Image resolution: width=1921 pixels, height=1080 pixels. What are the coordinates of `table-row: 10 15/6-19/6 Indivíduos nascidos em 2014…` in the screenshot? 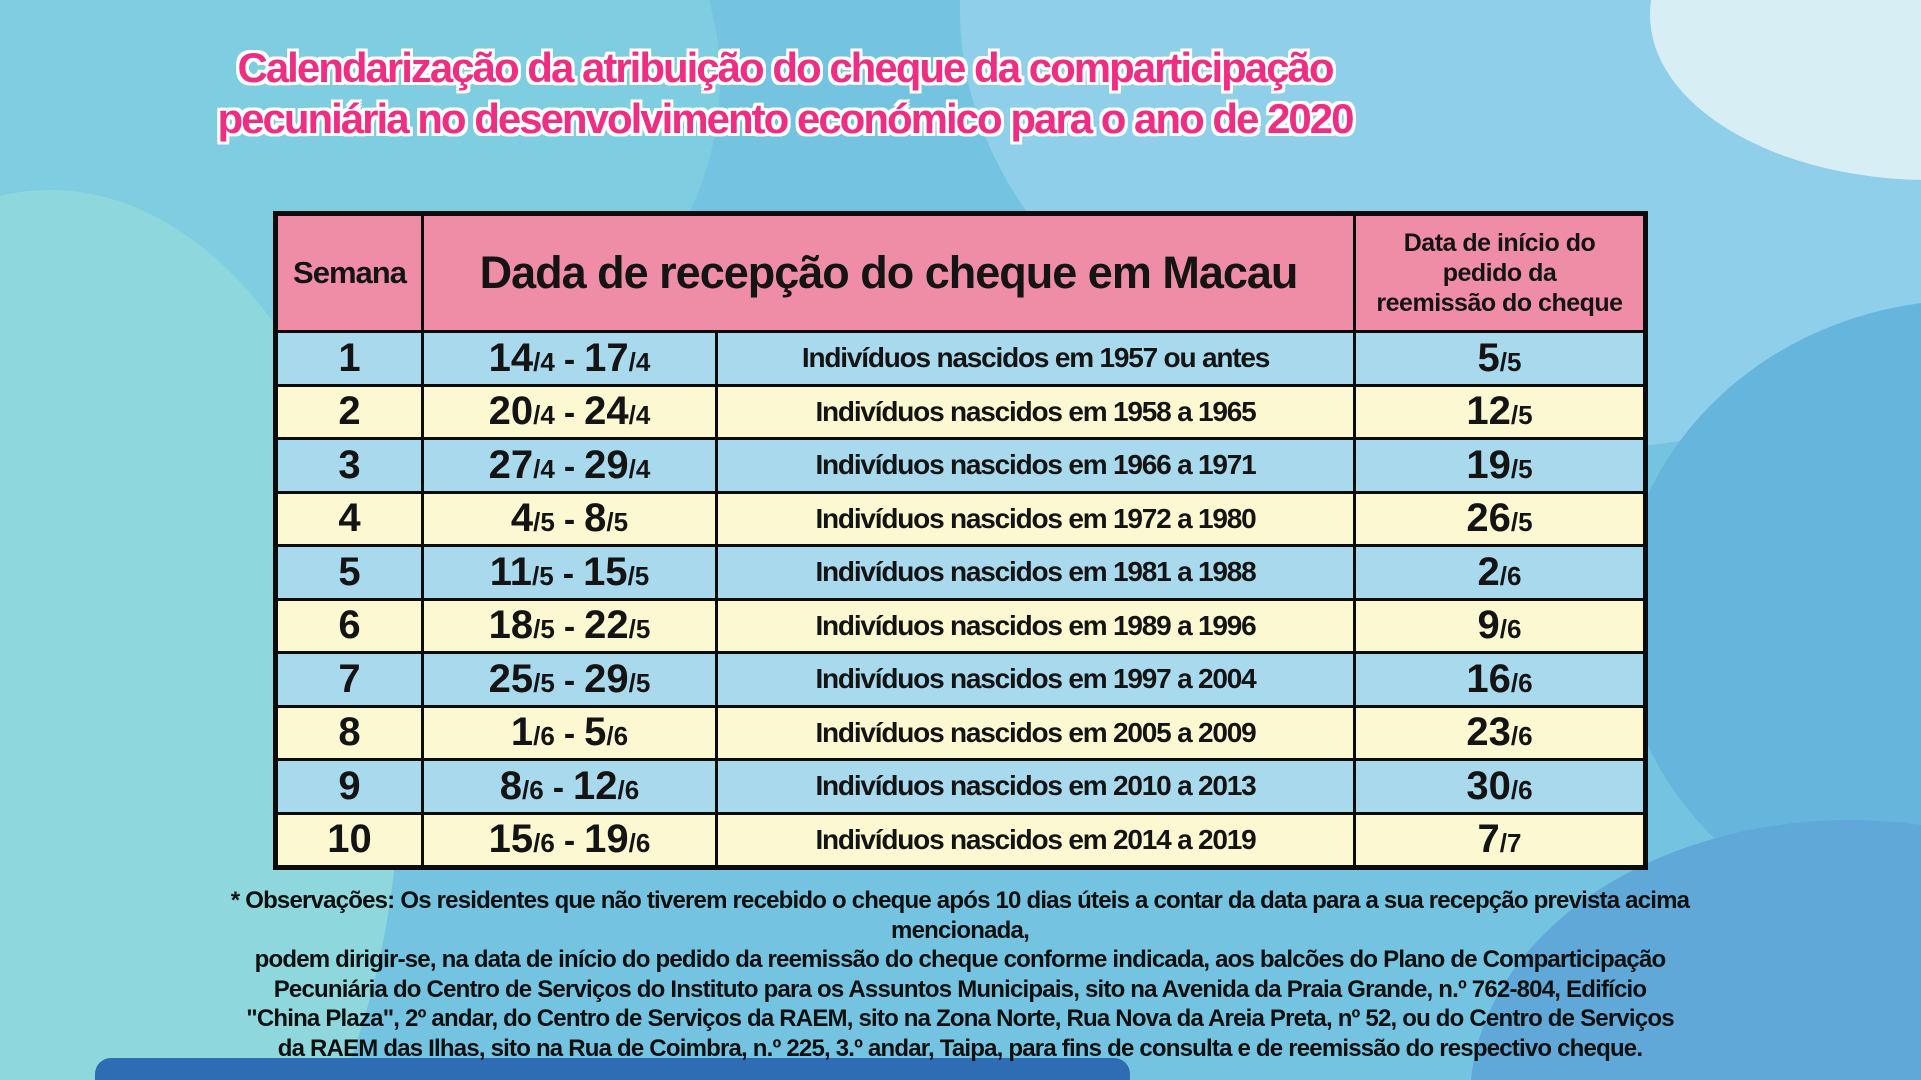 It's located at (960, 838).